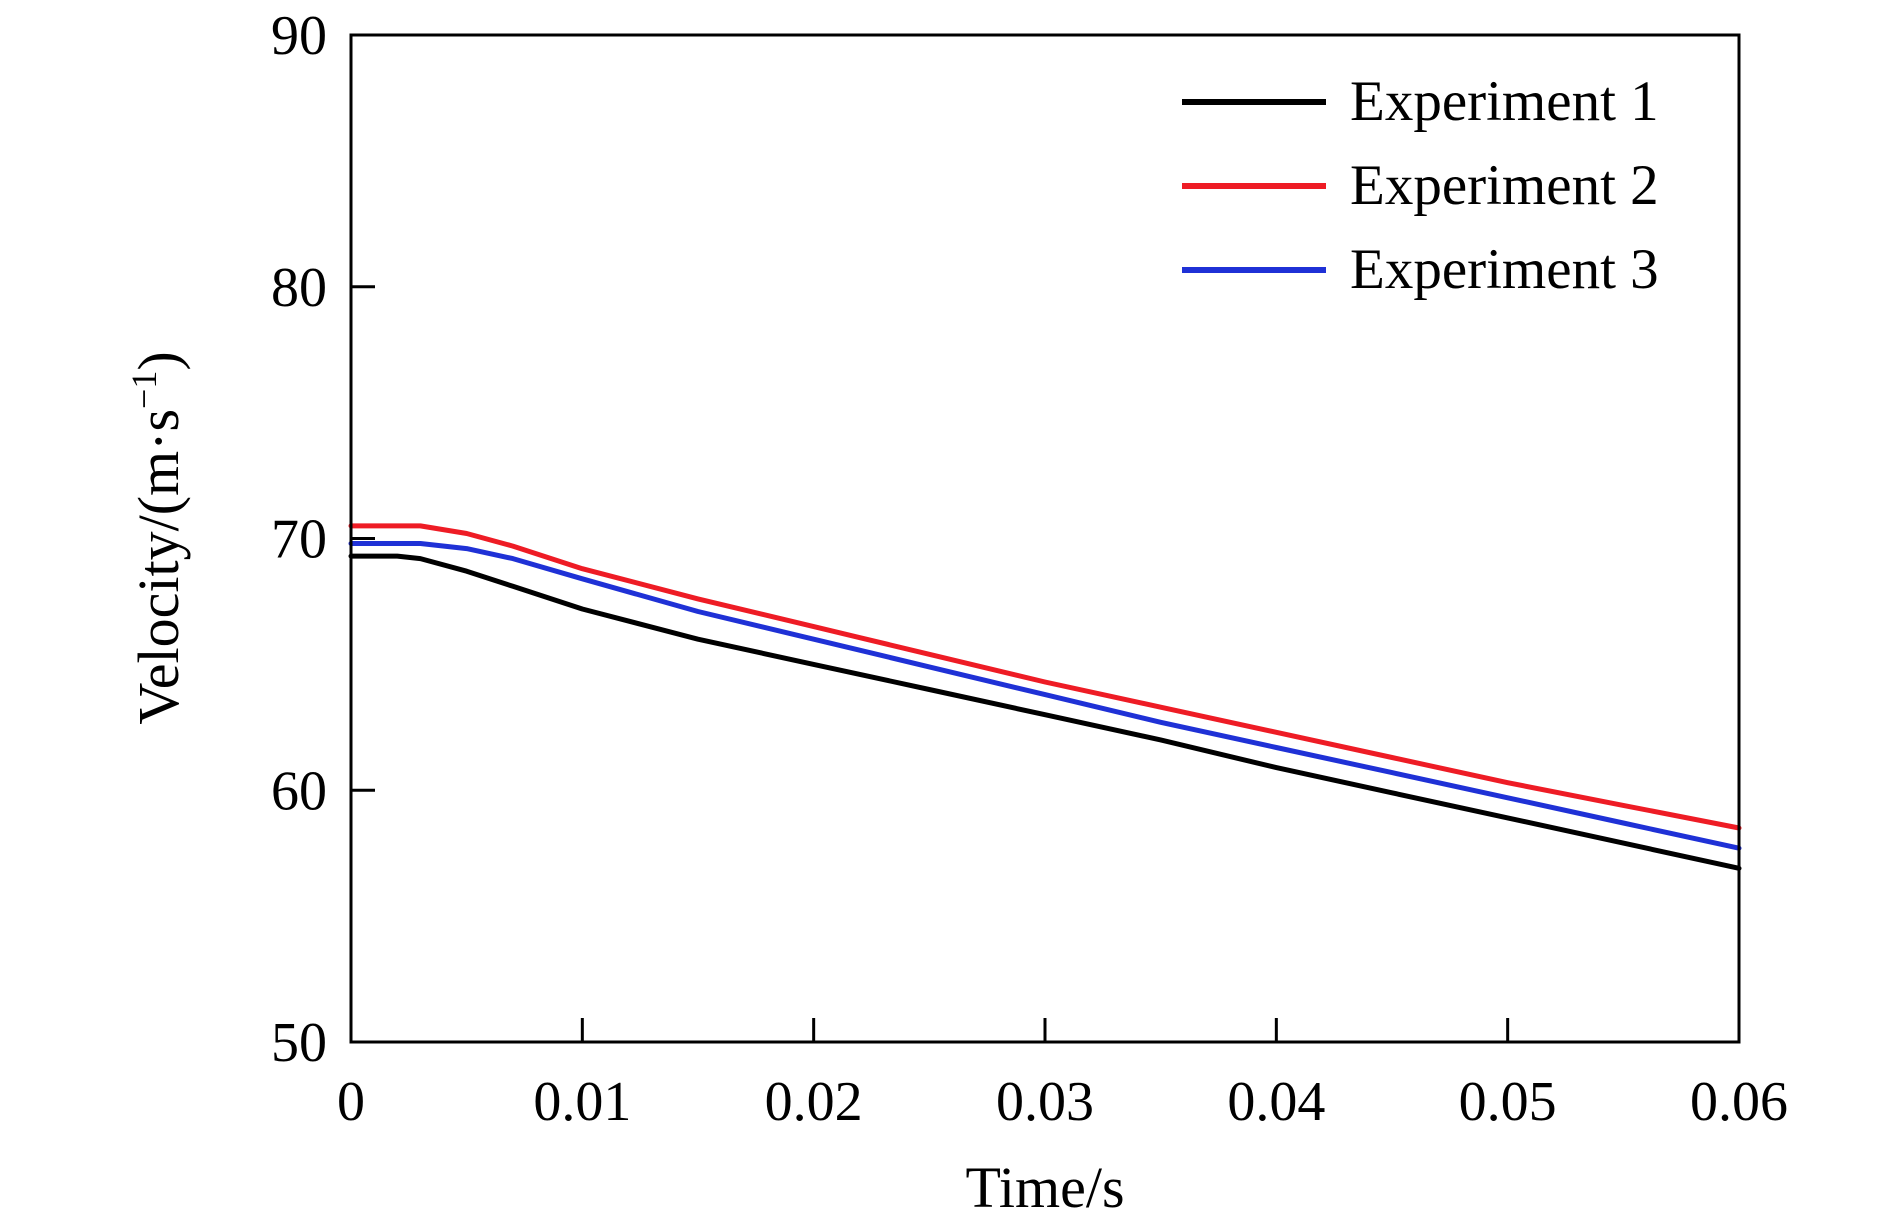 The height and width of the screenshot is (1210, 1890). I want to click on y-axis-title-superscript: −1, so click(144, 390).